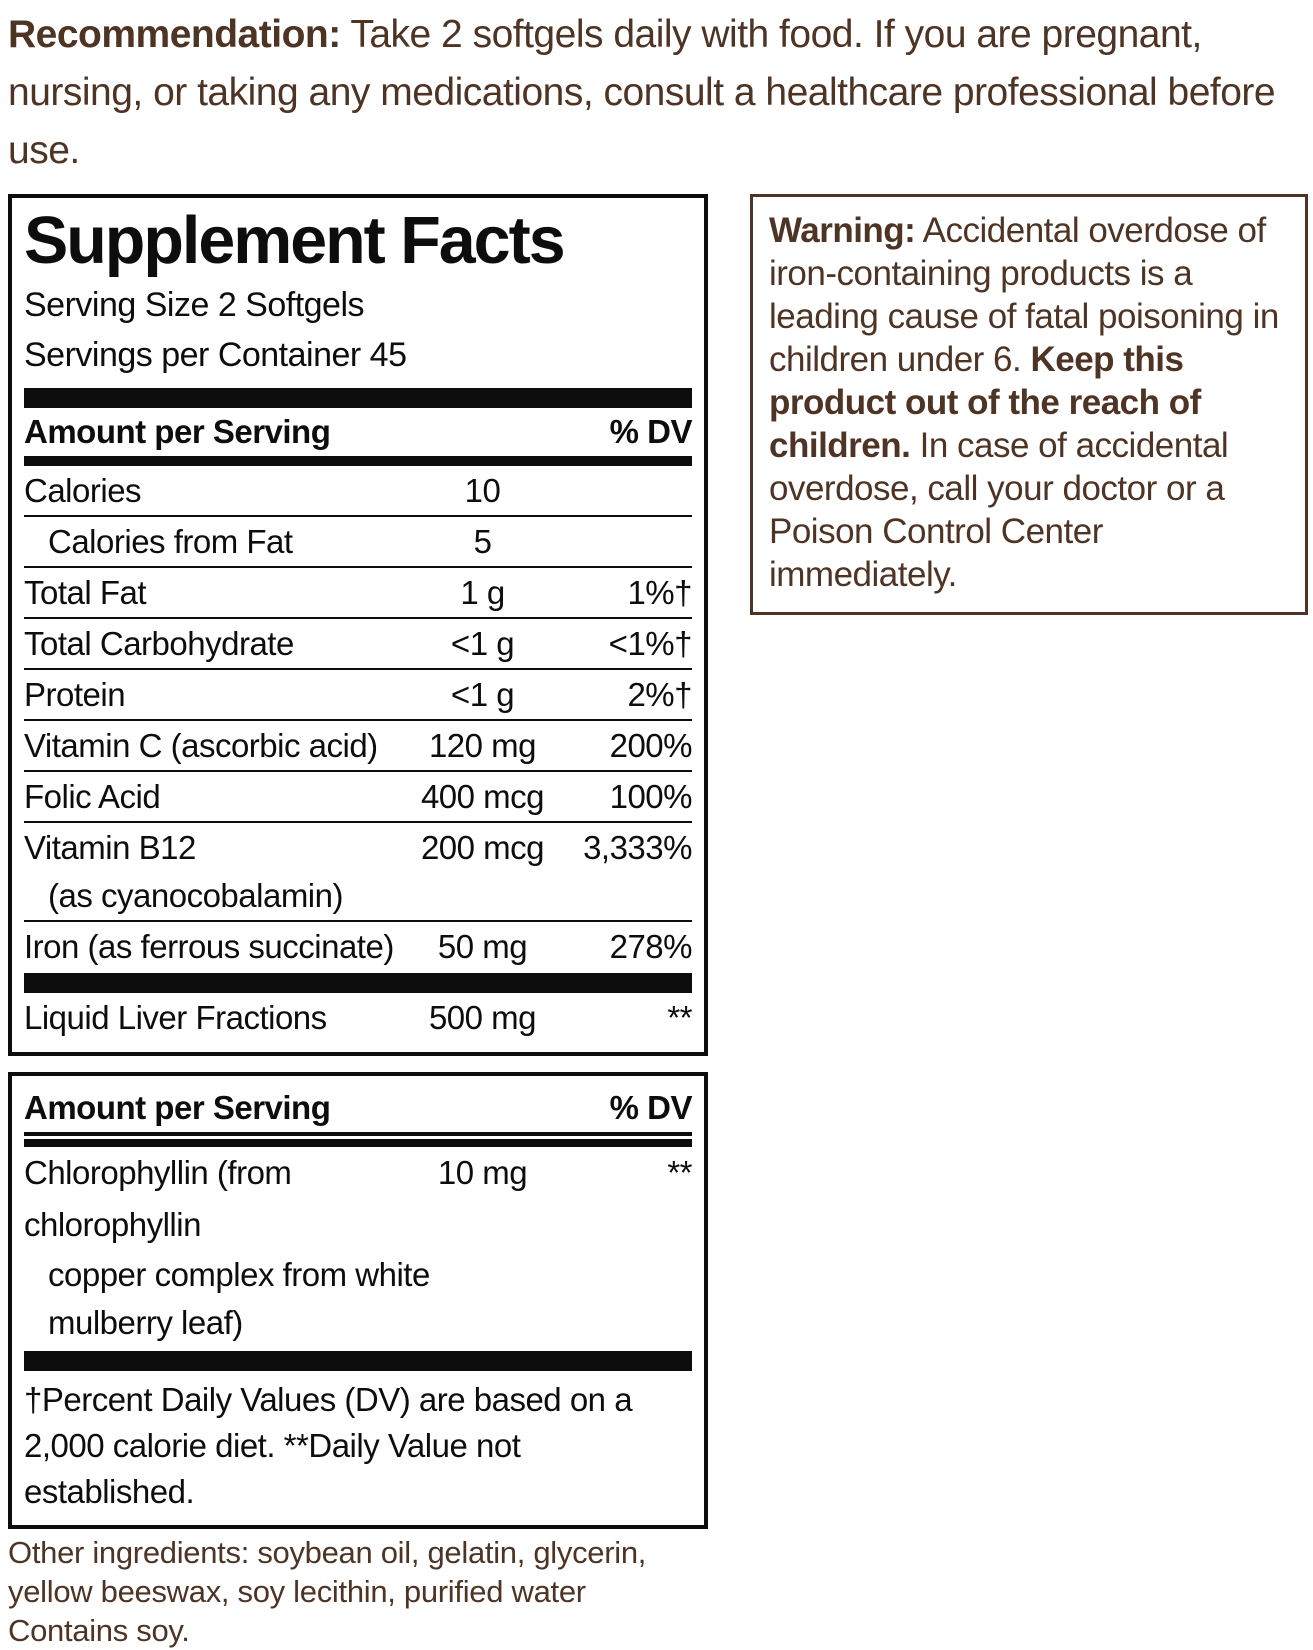 This screenshot has height=1650, width=1313. Describe the element at coordinates (482, 1172) in the screenshot. I see `nutrient-amount: 10 mg` at that location.